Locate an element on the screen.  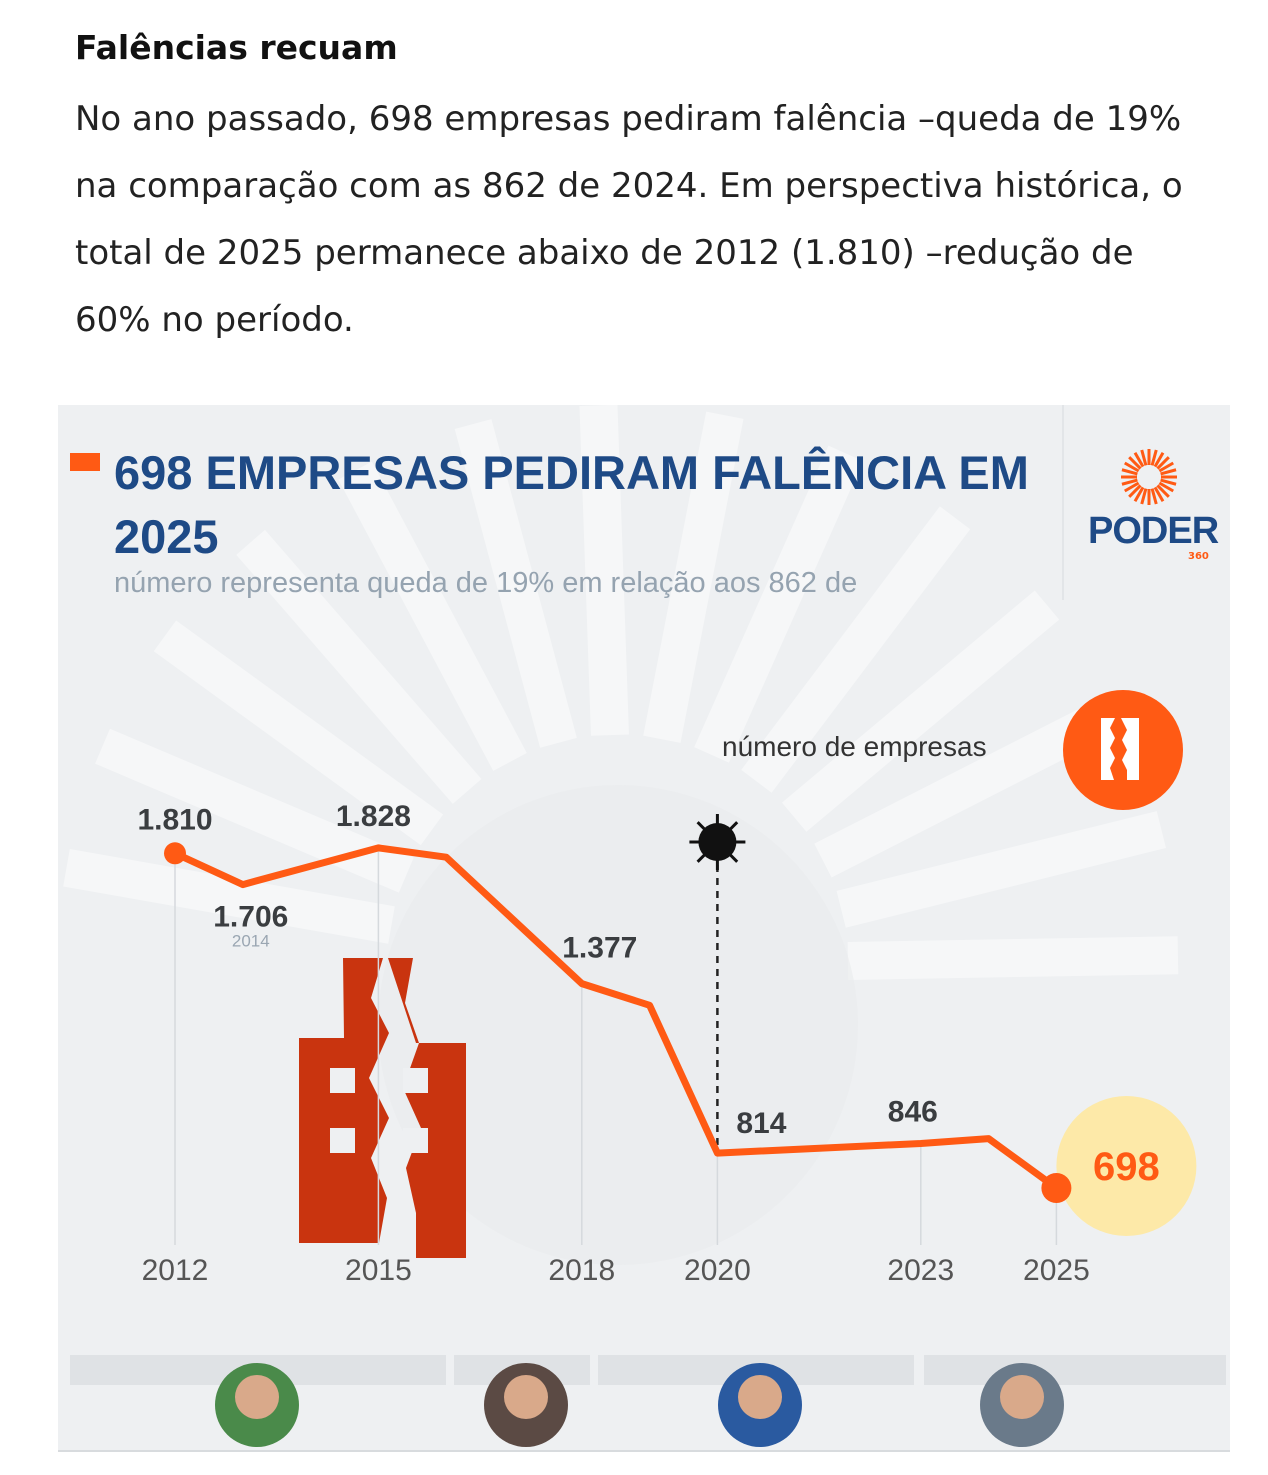
cracked-building-illustration is located at coordinates (382, 1108).